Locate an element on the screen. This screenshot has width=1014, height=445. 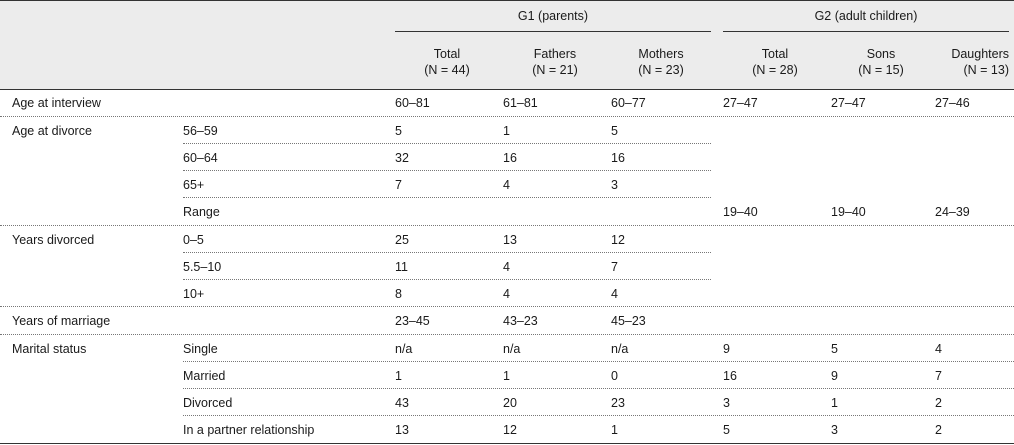
column-header-n: (N = 23) is located at coordinates (661, 70).